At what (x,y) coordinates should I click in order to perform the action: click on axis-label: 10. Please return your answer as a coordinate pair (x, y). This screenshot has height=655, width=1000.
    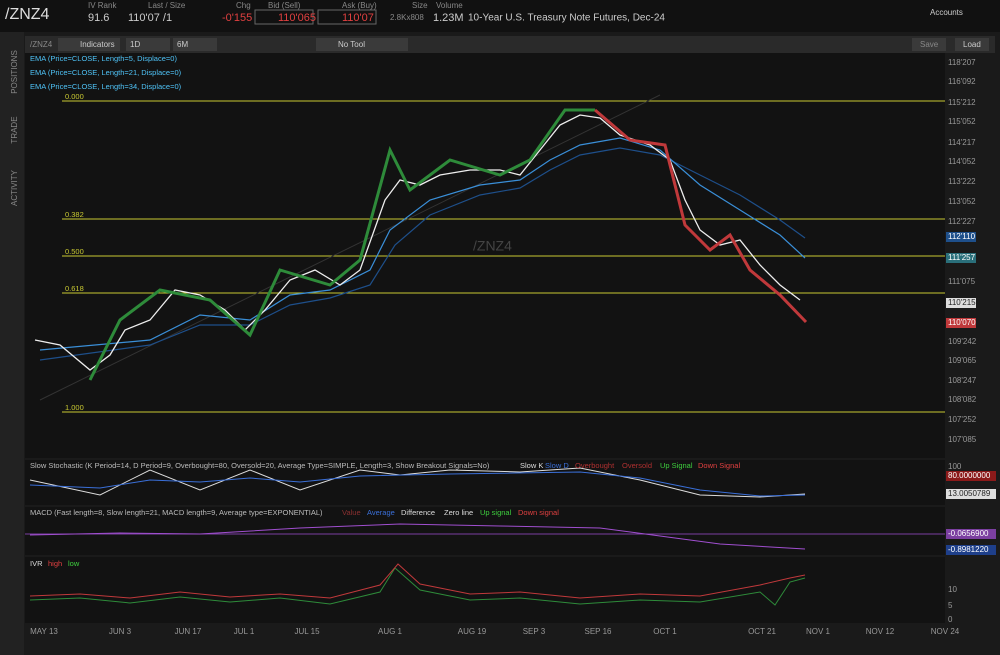
    Looking at the image, I should click on (952, 589).